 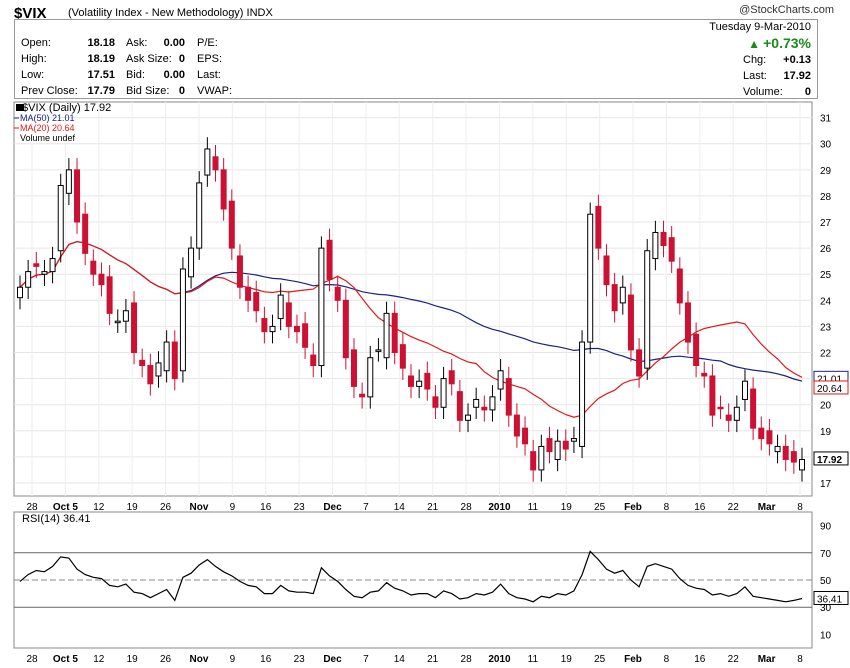 I want to click on x-tick-label: 8, so click(x=667, y=507).